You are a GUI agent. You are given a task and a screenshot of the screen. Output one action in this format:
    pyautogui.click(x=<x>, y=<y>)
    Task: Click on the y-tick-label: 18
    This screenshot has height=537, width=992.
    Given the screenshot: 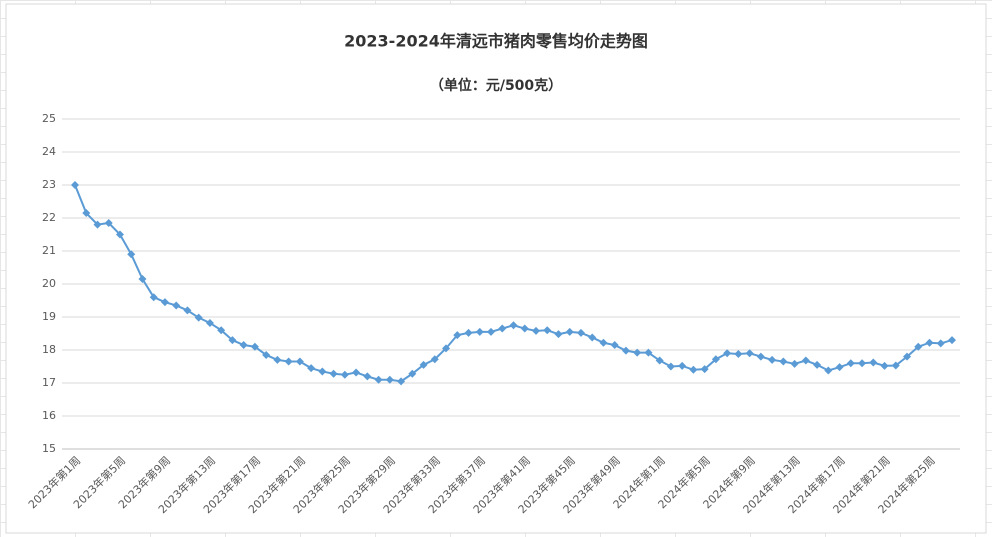 What is the action you would take?
    pyautogui.click(x=49, y=349)
    